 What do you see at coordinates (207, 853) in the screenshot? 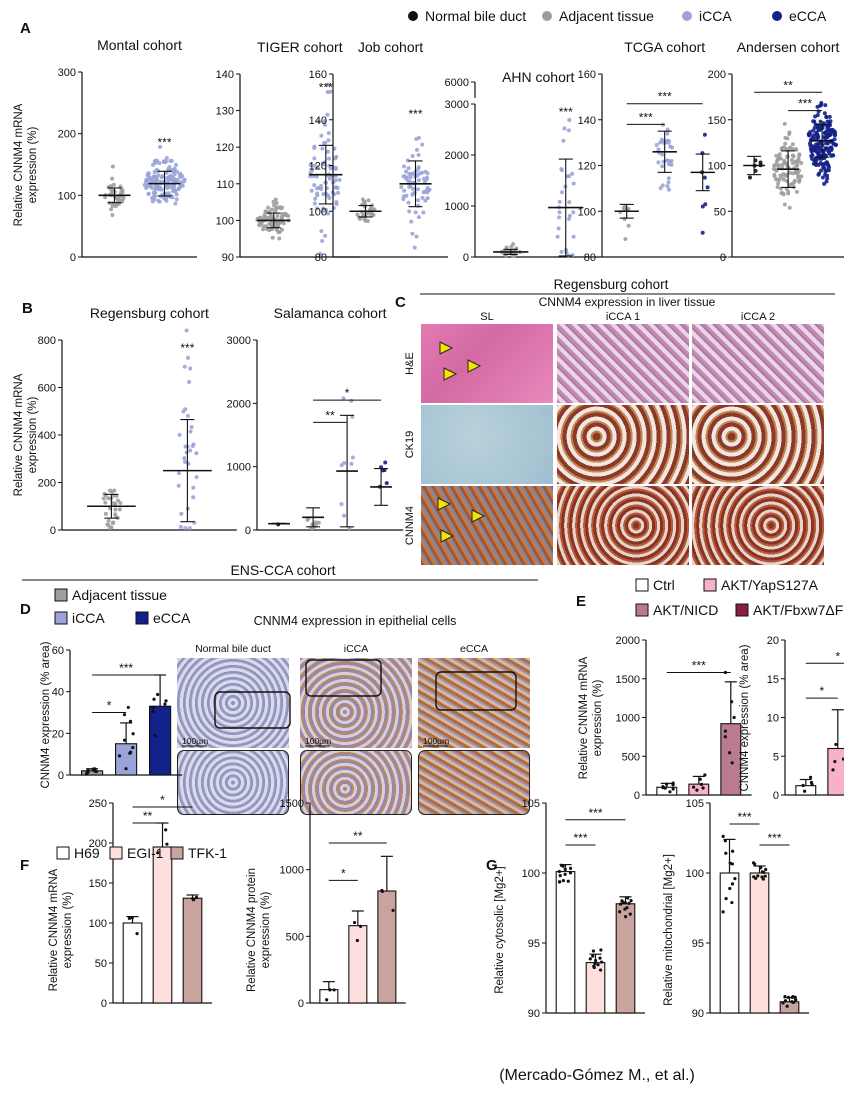
I see `legend-label: TFK-1` at bounding box center [207, 853].